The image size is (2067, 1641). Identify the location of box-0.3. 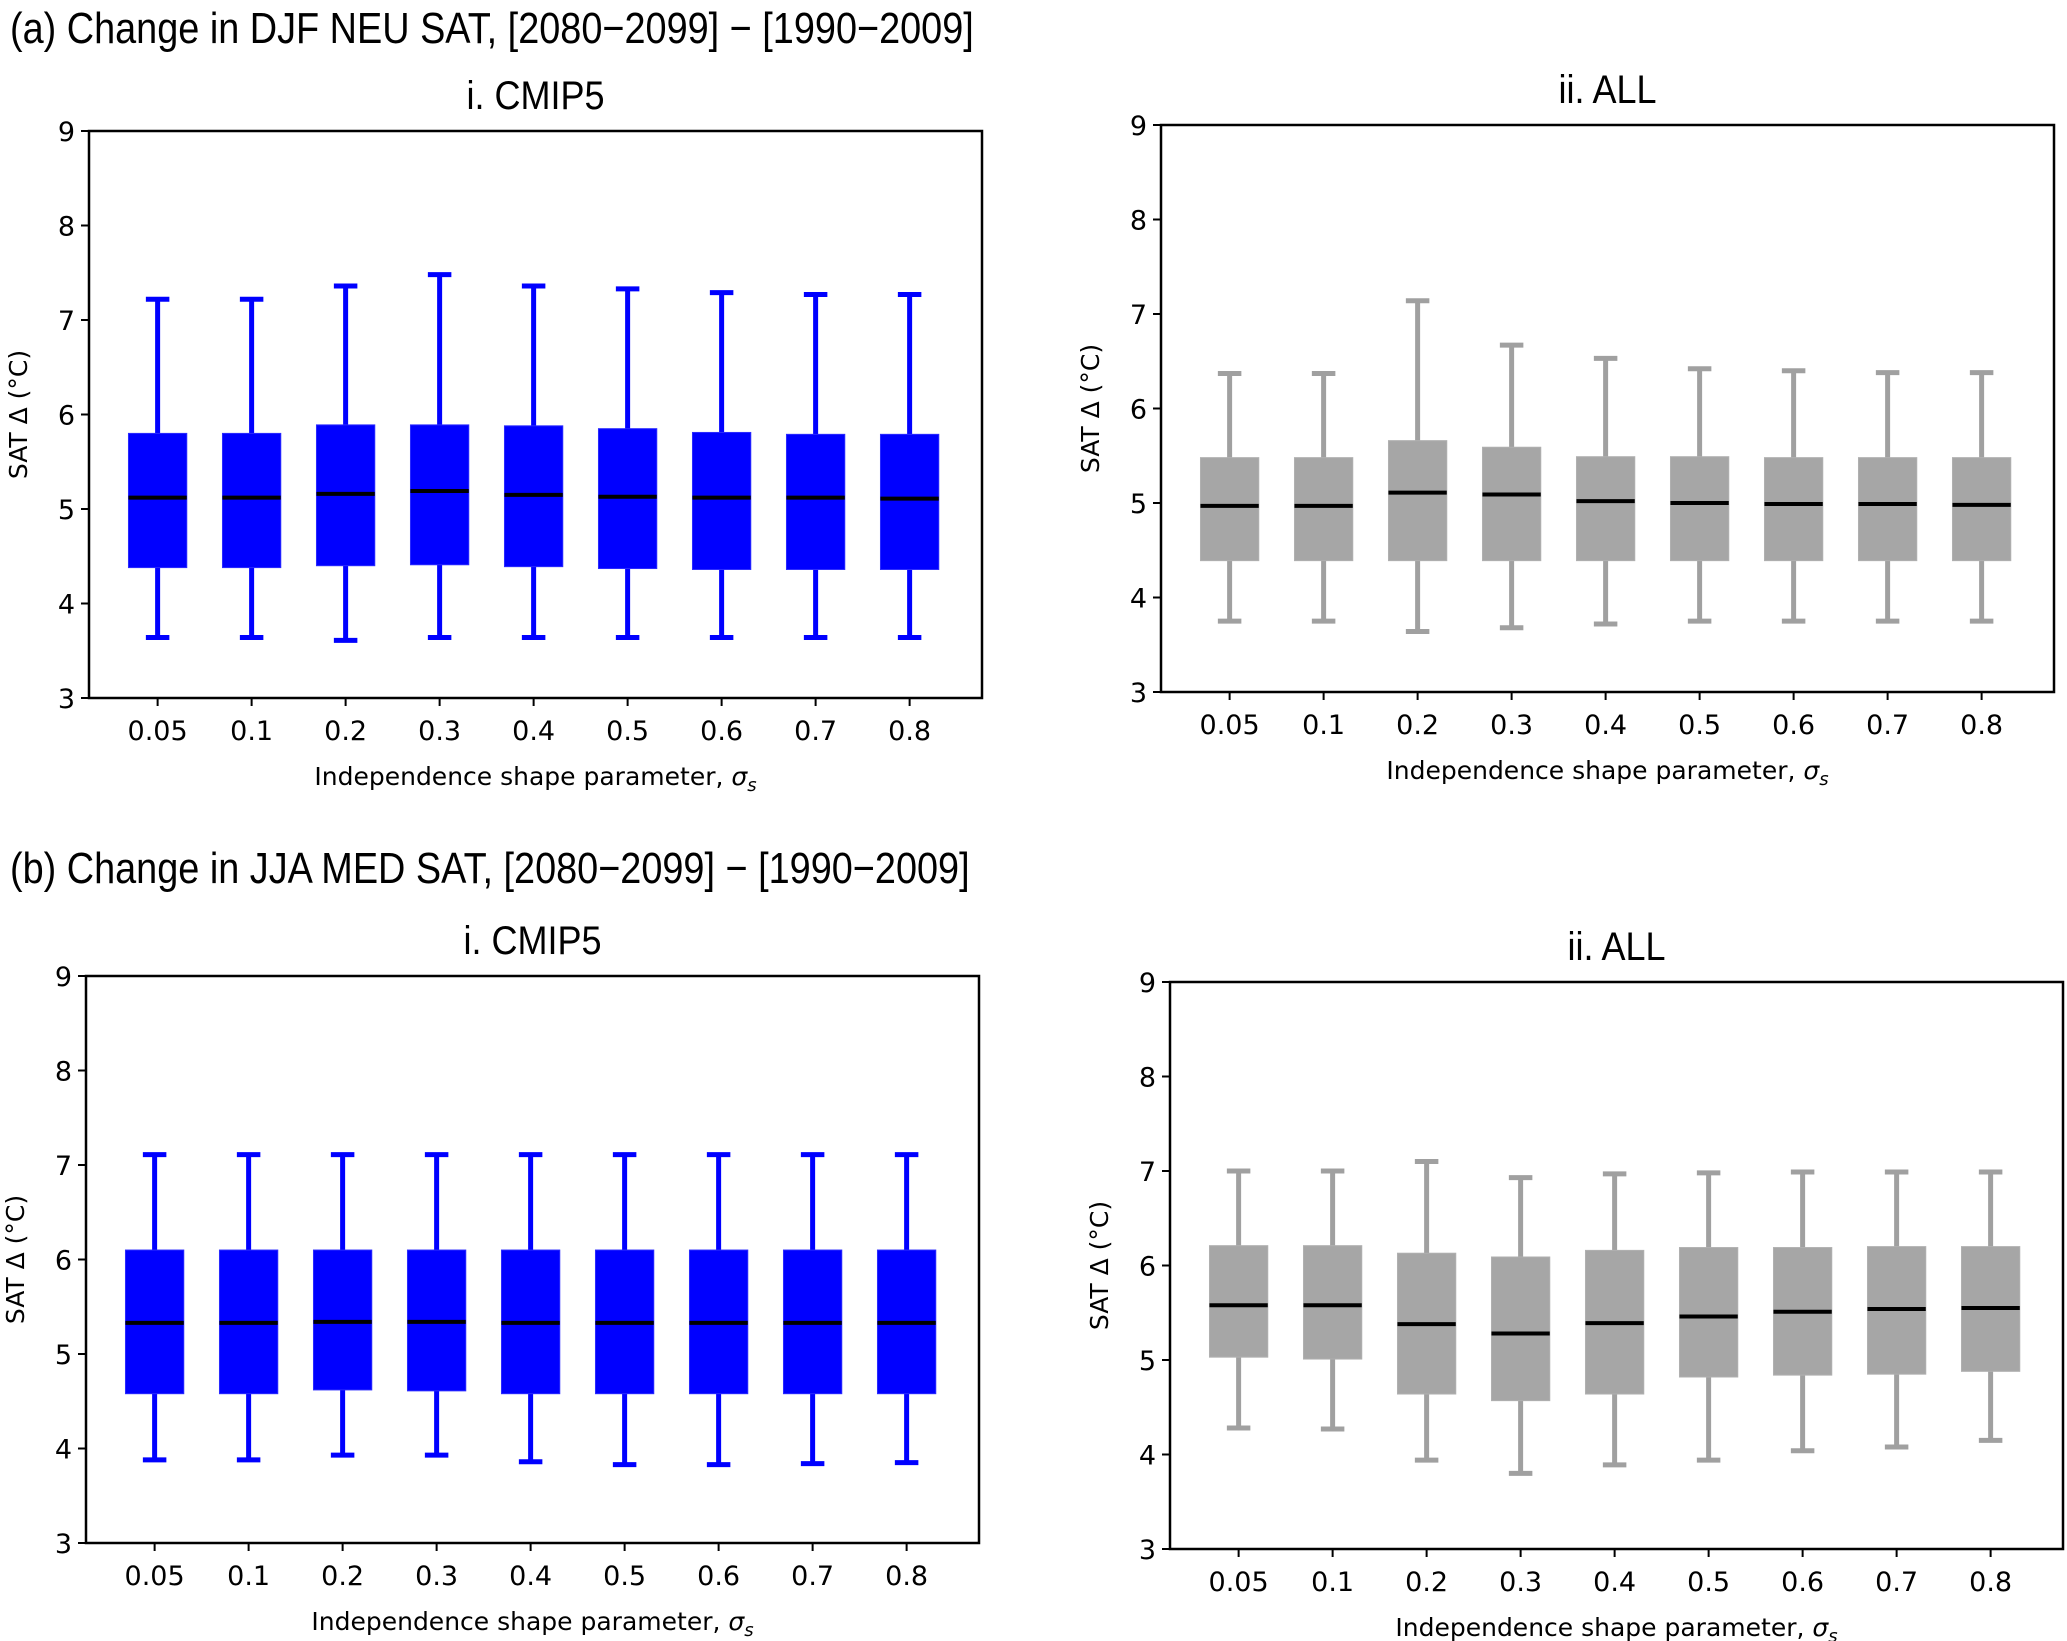
(436, 1305).